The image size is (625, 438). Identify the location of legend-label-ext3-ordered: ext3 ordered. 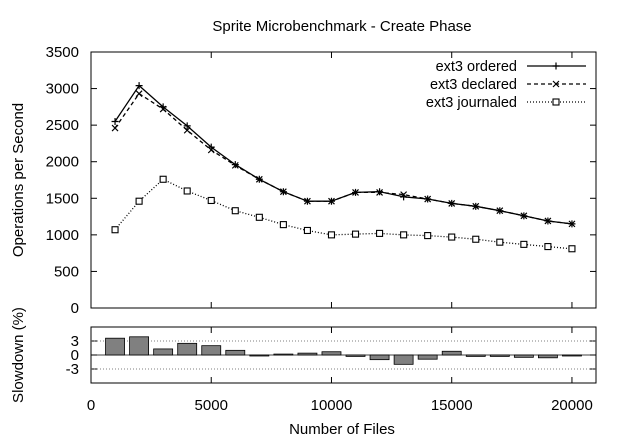
(476, 67).